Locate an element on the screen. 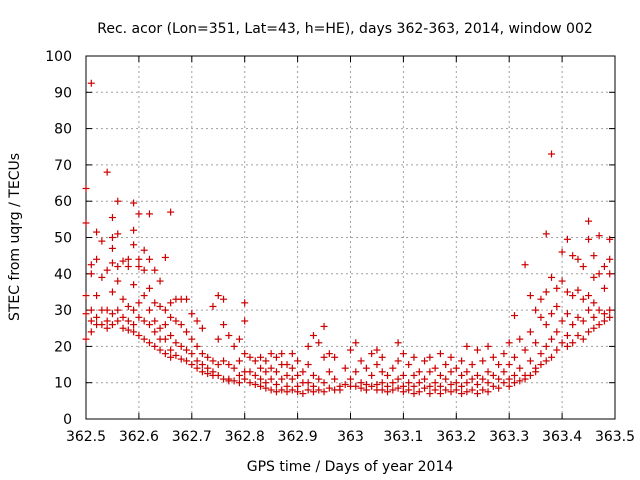  y-tick-label: 70 is located at coordinates (63, 166).